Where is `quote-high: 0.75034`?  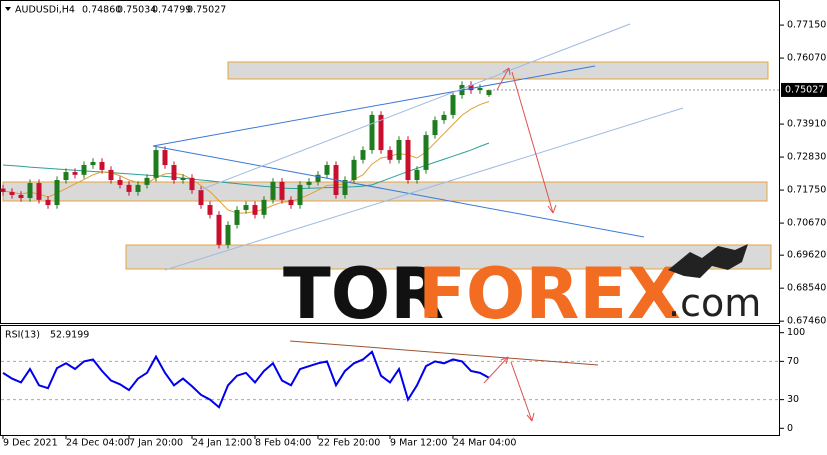 quote-high: 0.75034 is located at coordinates (136, 10).